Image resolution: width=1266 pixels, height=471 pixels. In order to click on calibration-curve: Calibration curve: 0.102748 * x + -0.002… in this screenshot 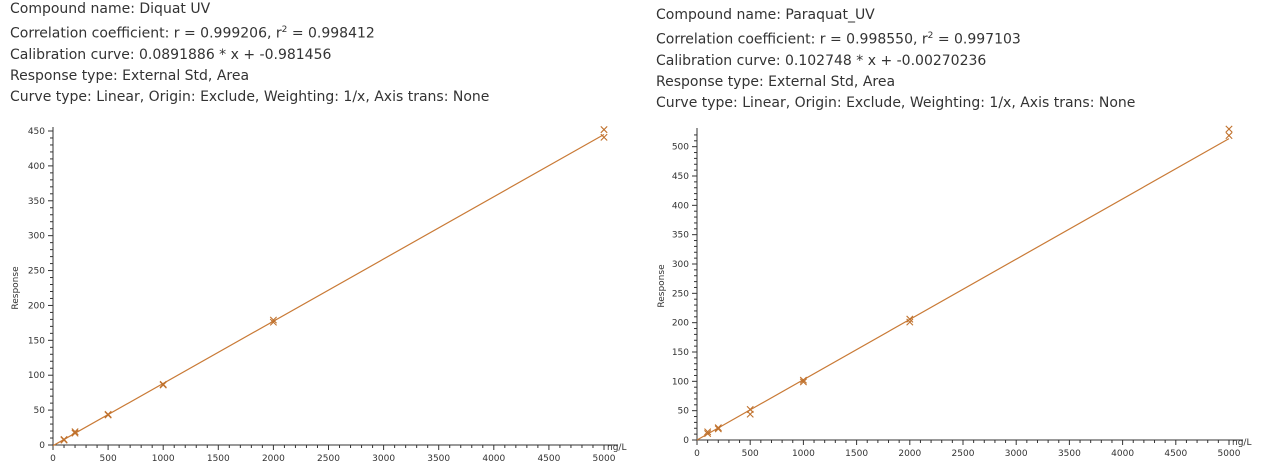, I will do `click(821, 60)`.